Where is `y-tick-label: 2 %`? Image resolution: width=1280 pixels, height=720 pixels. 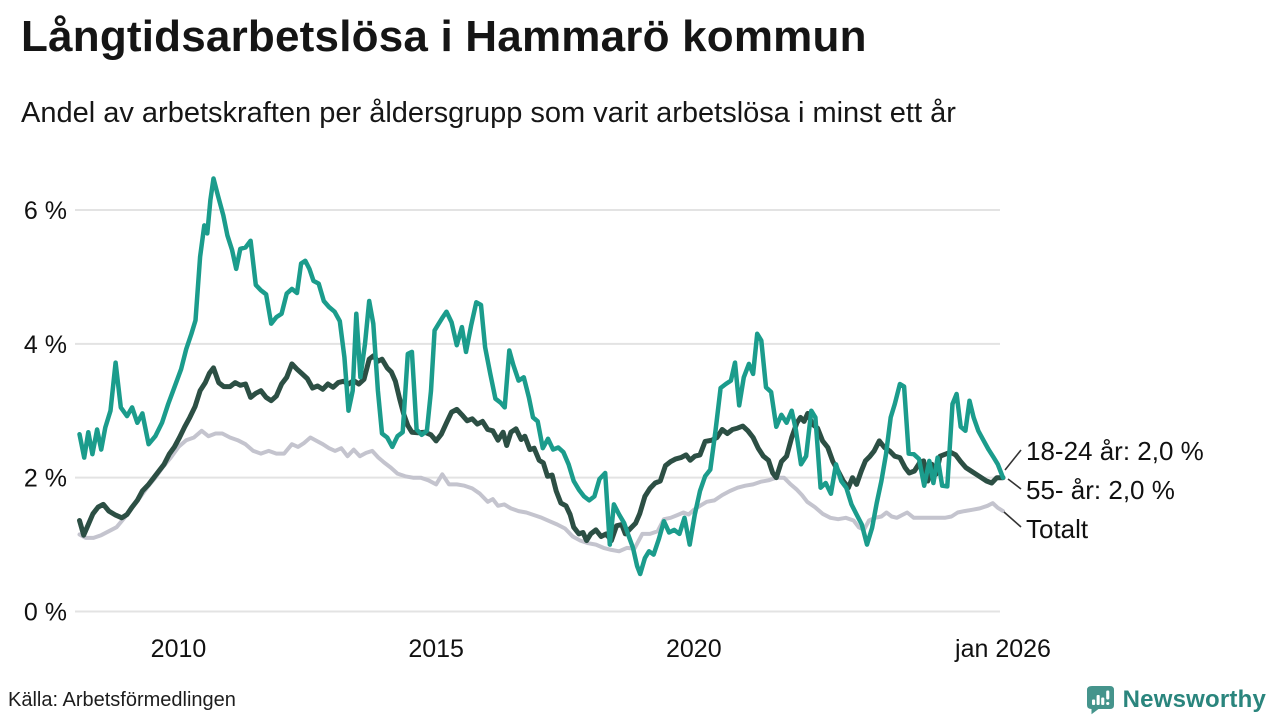
y-tick-label: 2 % is located at coordinates (45, 479).